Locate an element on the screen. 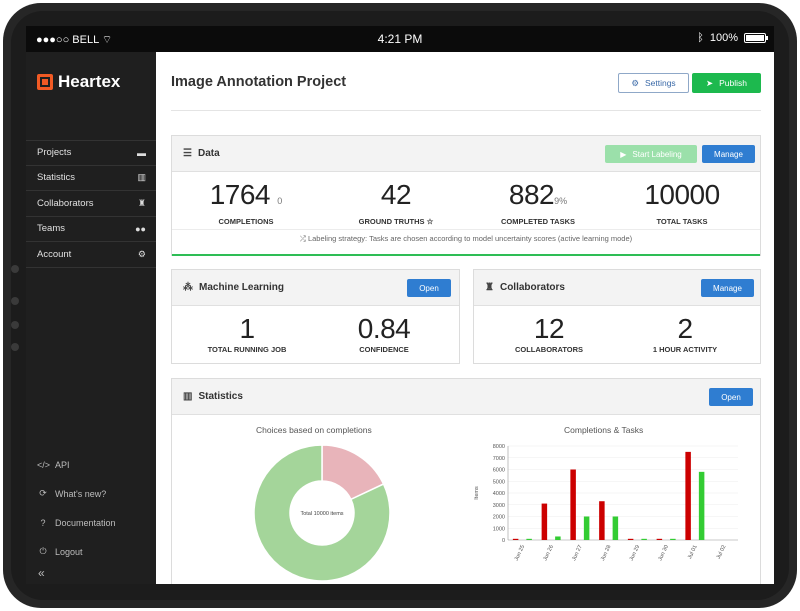  status-time: 4:21 PM is located at coordinates (400, 39).